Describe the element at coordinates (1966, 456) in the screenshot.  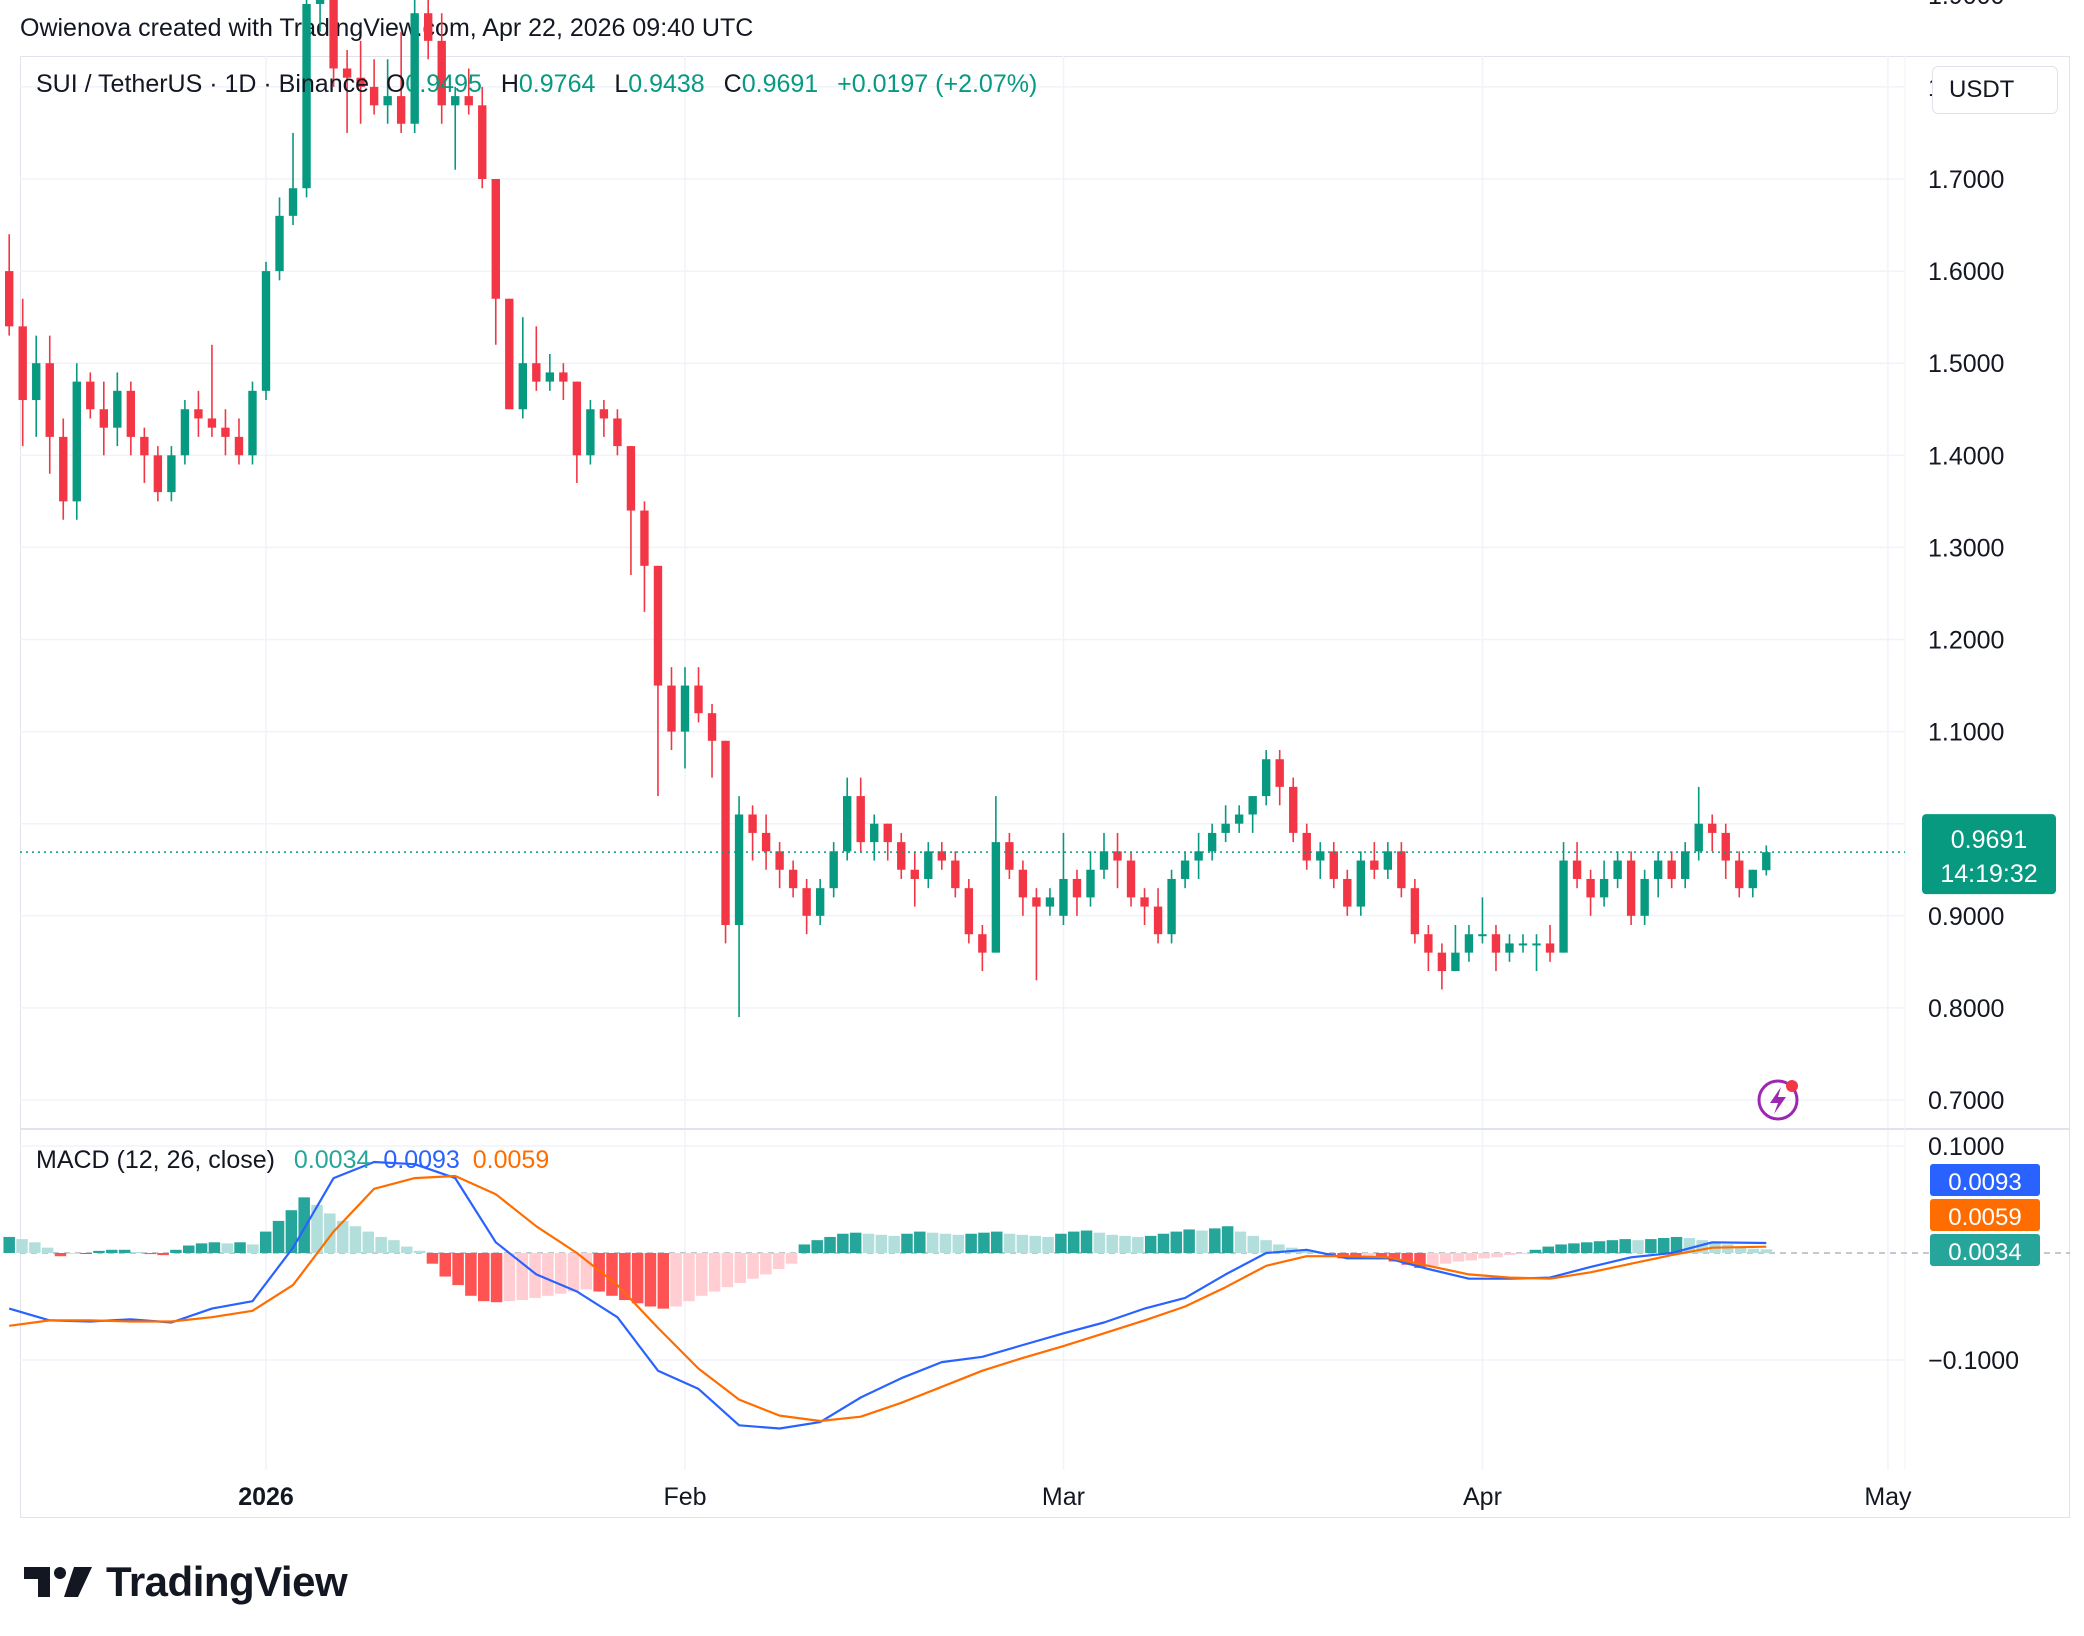
I see `y-tick-label: 1.4000` at that location.